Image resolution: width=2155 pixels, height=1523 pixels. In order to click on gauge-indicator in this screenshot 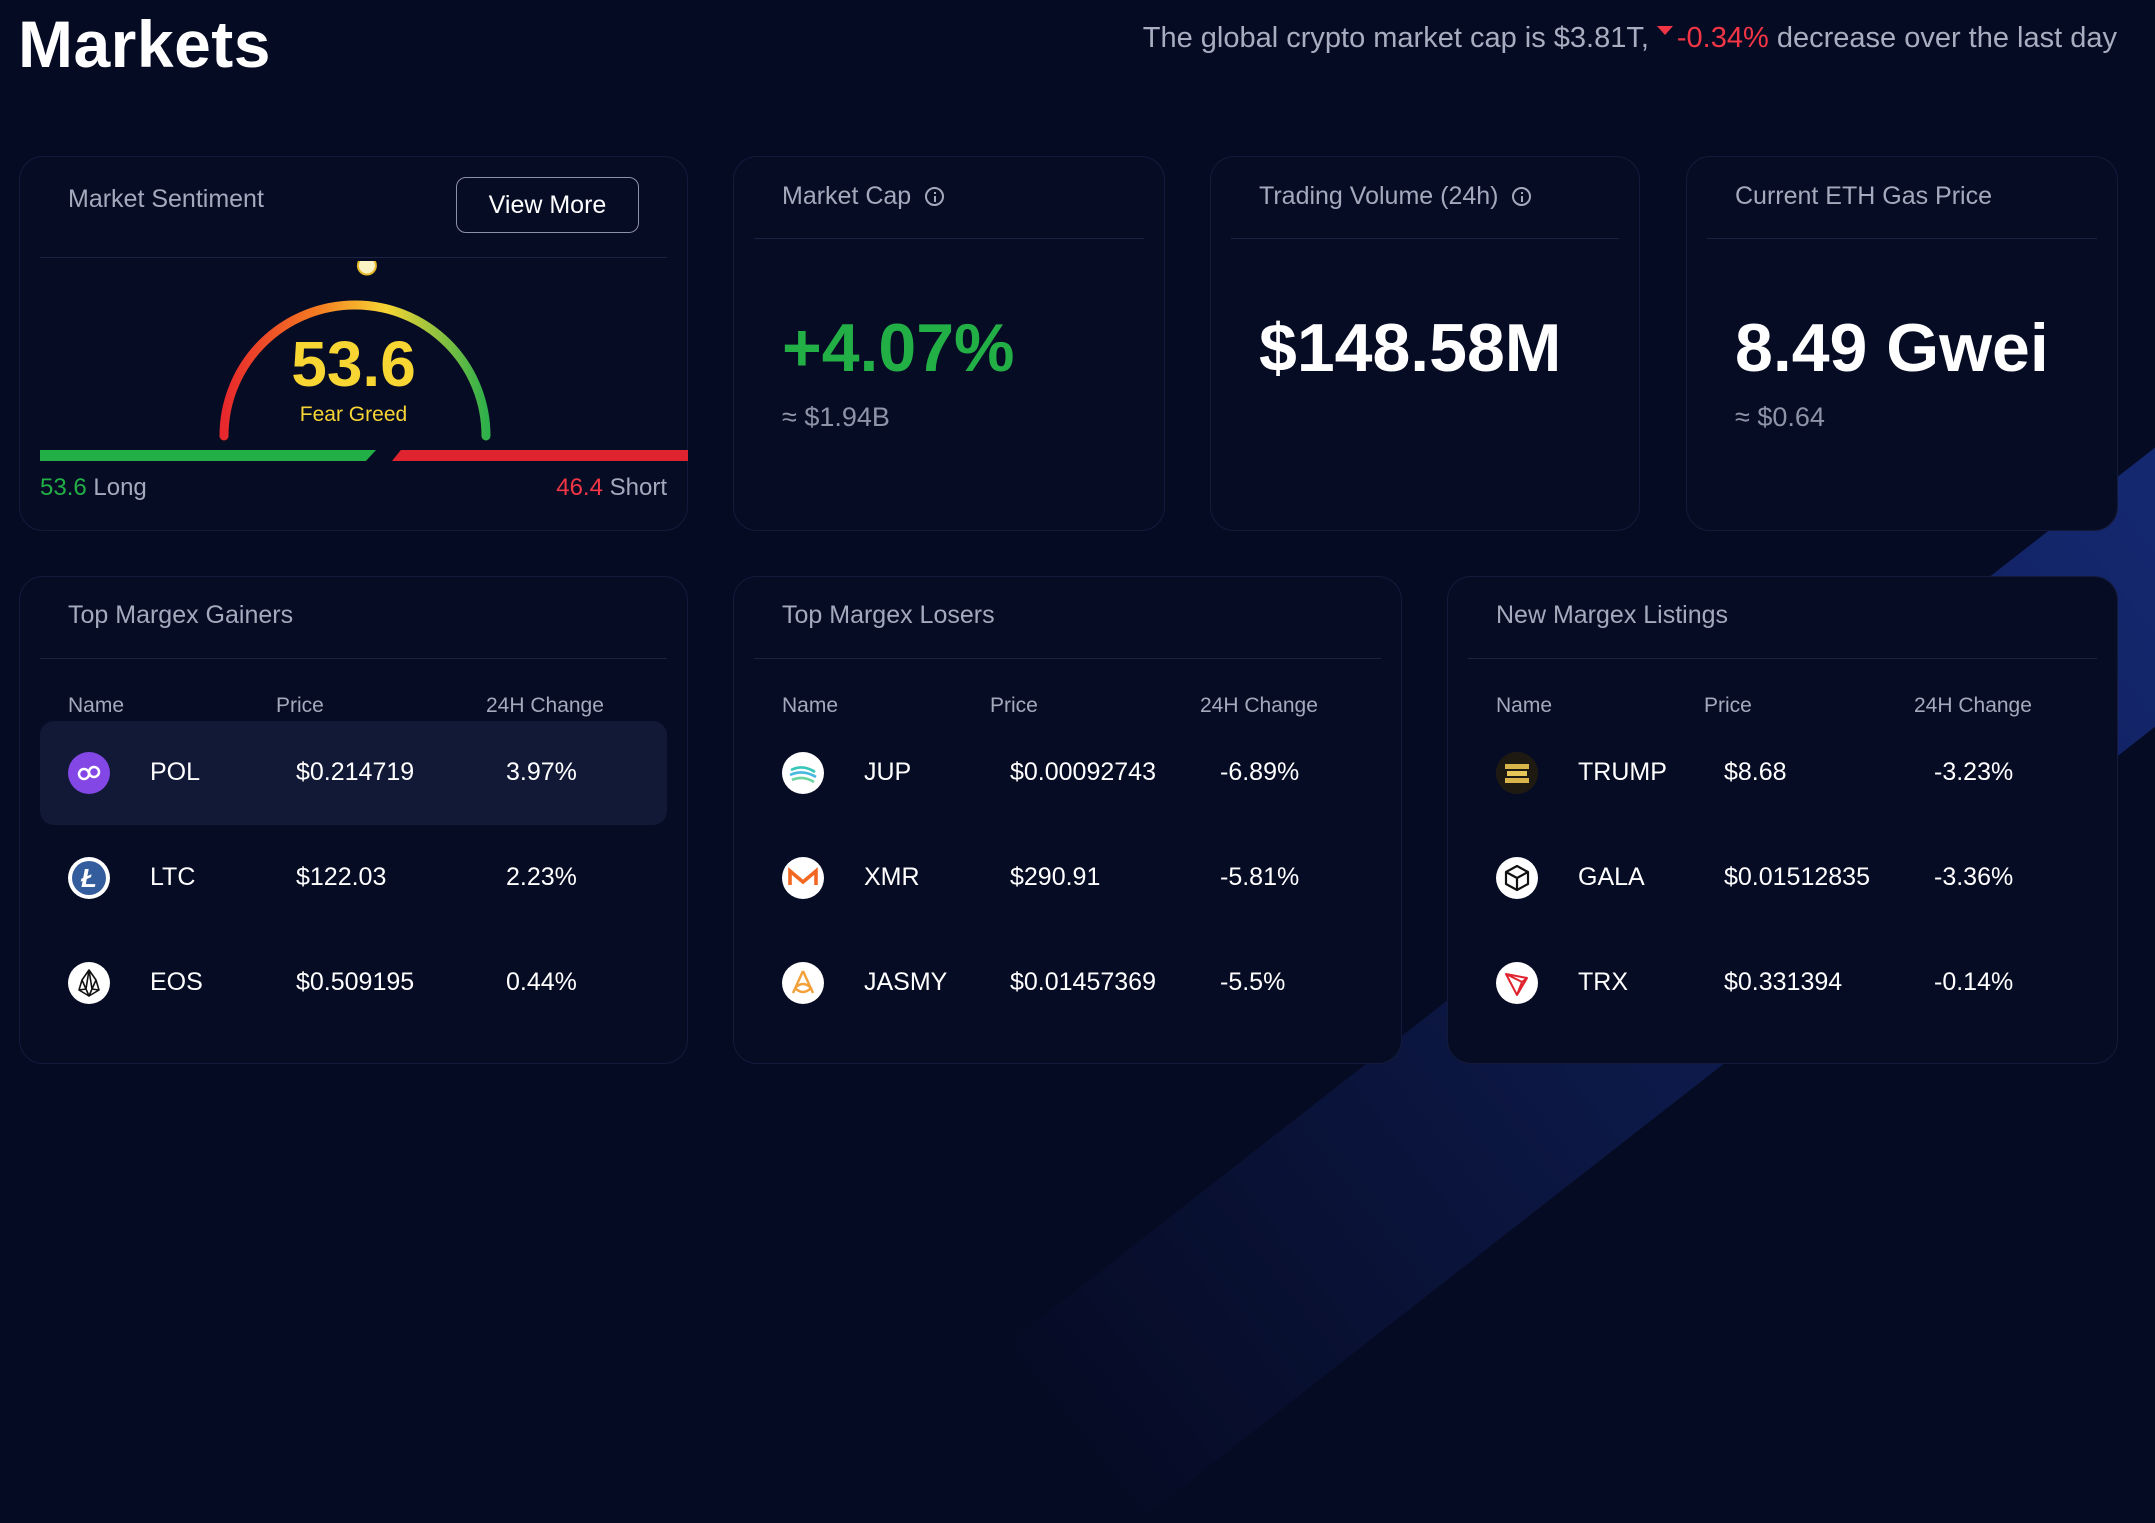, I will do `click(366, 268)`.